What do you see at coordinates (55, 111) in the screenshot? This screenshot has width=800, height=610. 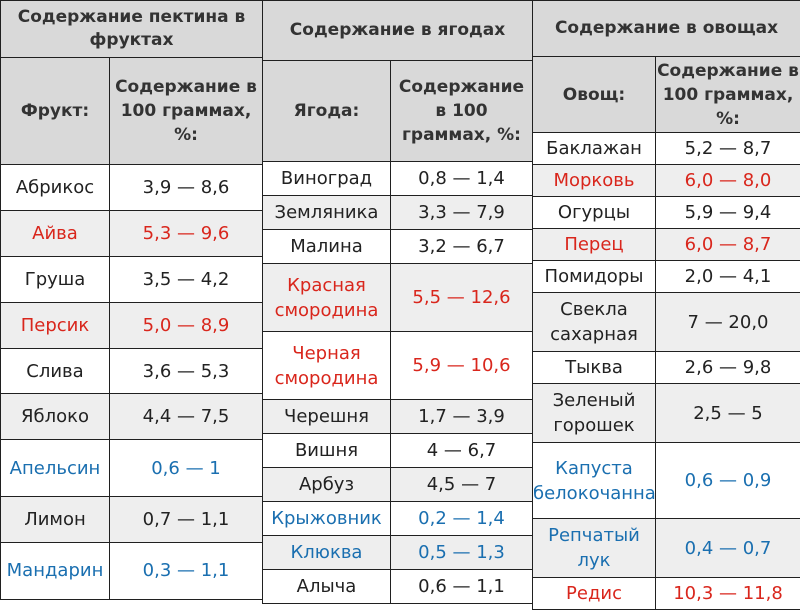 I see `fruit-column-header: Фрукт:` at bounding box center [55, 111].